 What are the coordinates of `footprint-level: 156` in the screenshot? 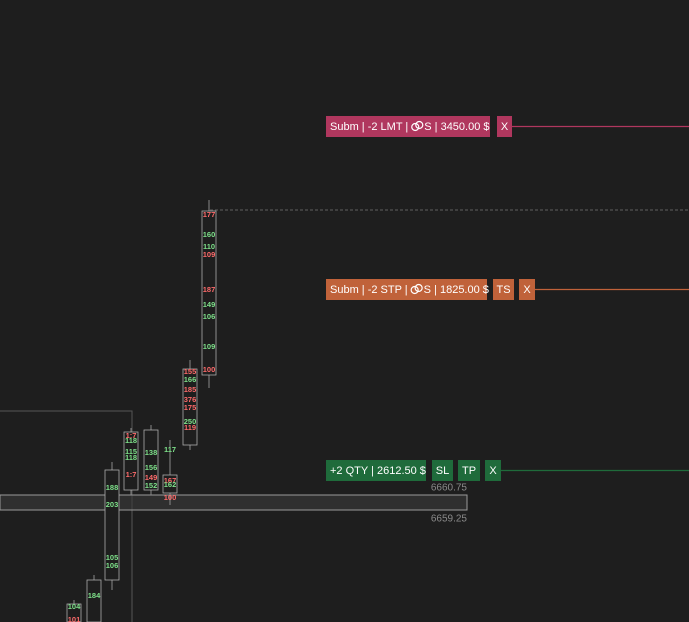 It's located at (151, 467).